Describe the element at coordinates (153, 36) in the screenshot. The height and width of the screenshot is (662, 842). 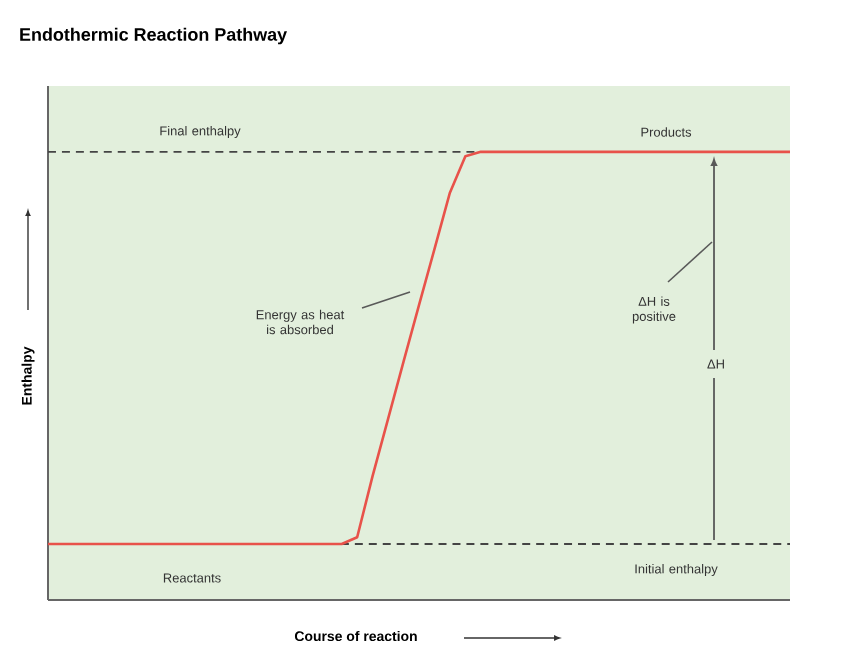
I see `chart-title: Endothermic Reaction Pathway` at that location.